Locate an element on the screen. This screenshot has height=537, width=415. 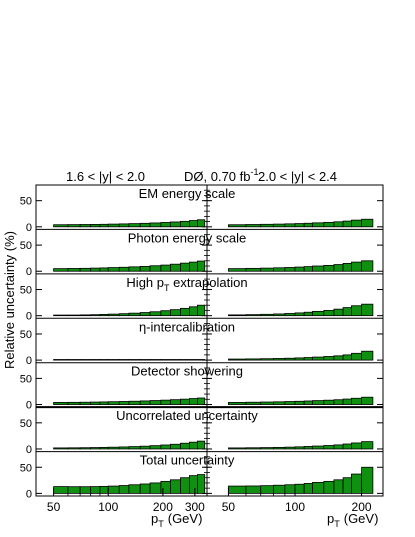
x-tick-label-right: 50 is located at coordinates (229, 507).